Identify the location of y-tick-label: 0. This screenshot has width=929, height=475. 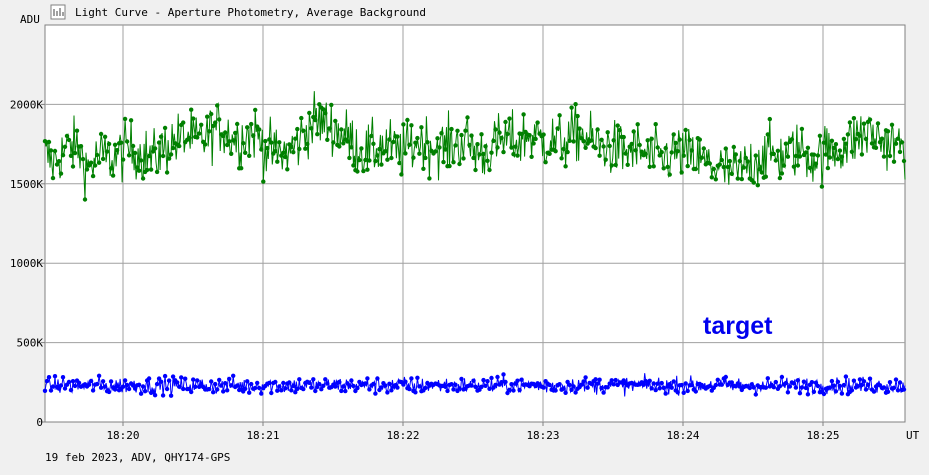
(39, 422).